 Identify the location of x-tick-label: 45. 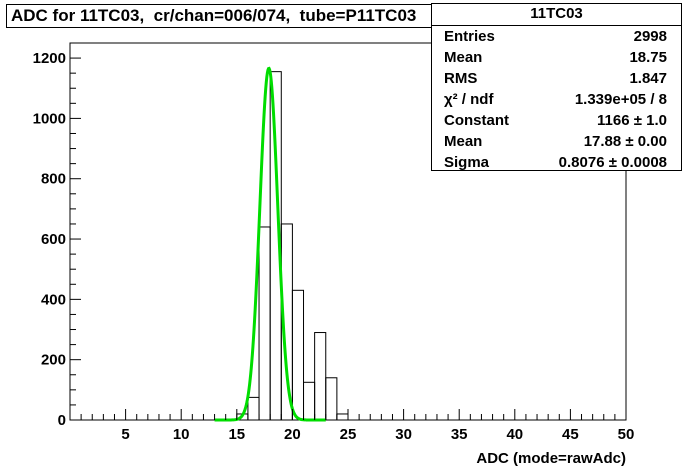
(570, 434).